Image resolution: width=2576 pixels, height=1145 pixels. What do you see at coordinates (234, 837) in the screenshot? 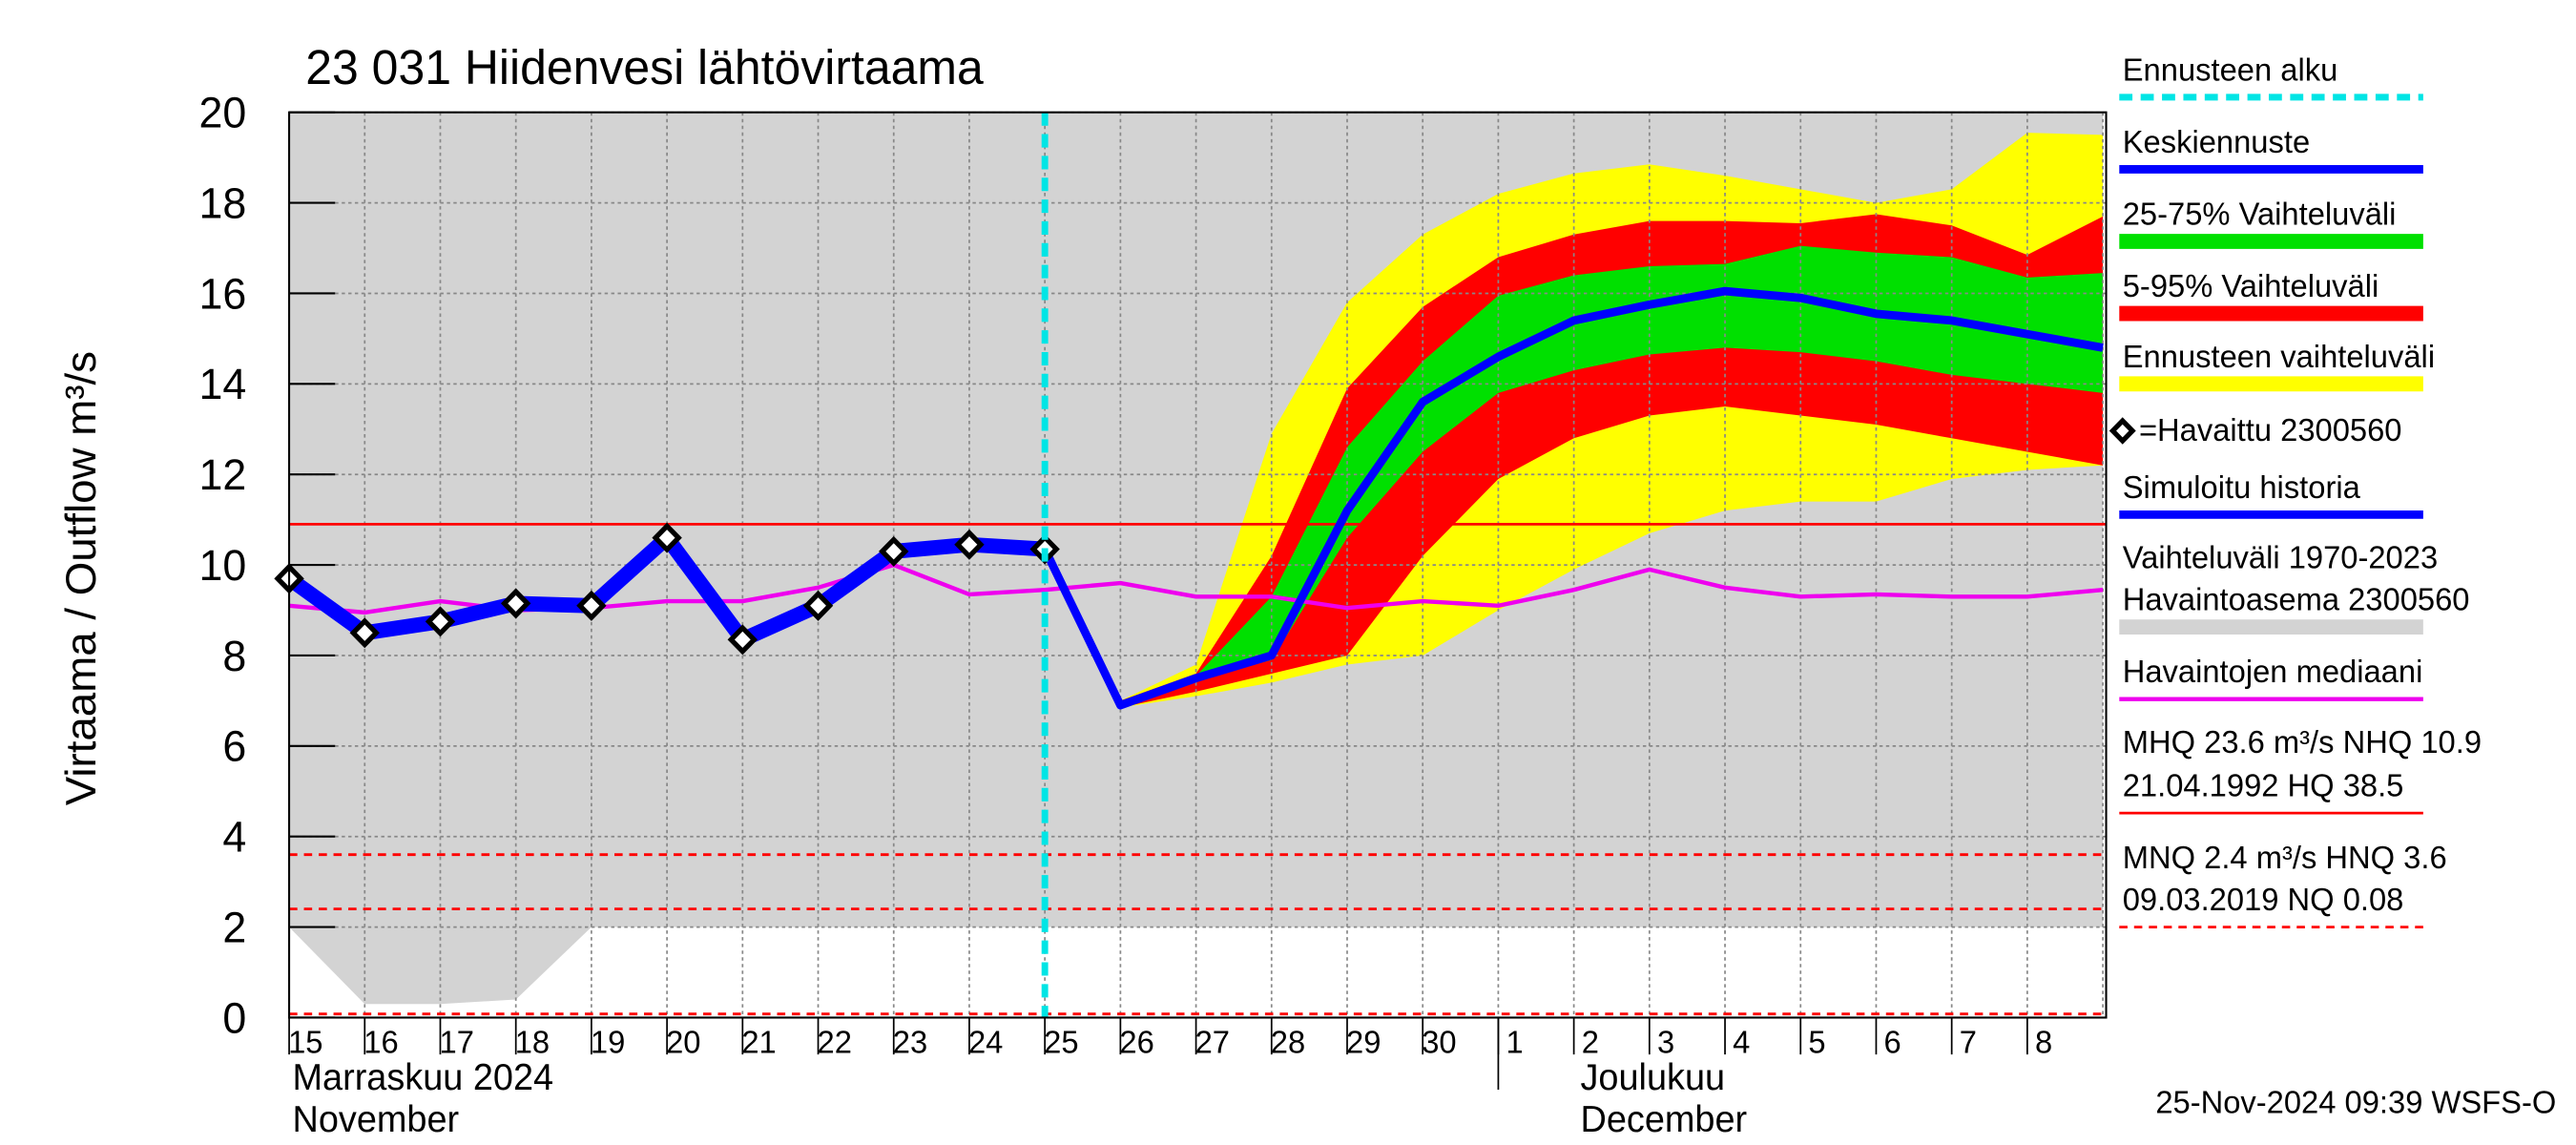
I see `y-tick-label: 4` at bounding box center [234, 837].